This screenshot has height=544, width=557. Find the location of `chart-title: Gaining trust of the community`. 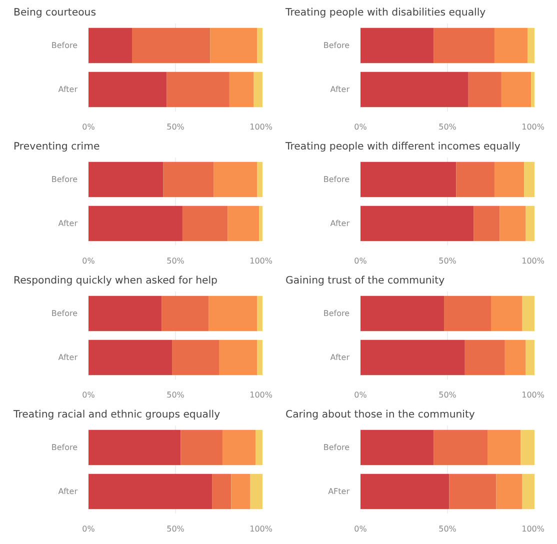

chart-title: Gaining trust of the community is located at coordinates (365, 281).